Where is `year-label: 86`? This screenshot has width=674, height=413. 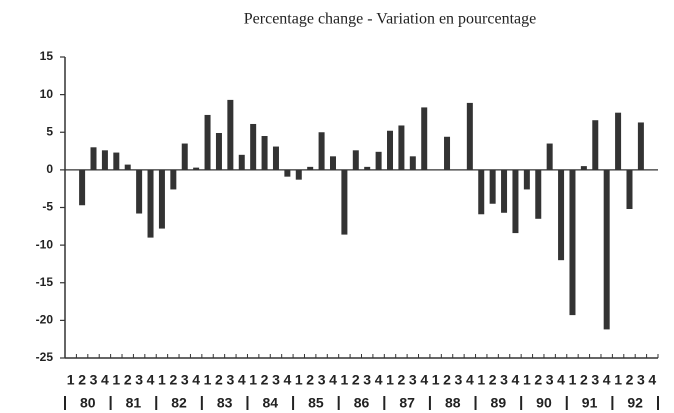 year-label: 86 is located at coordinates (362, 403).